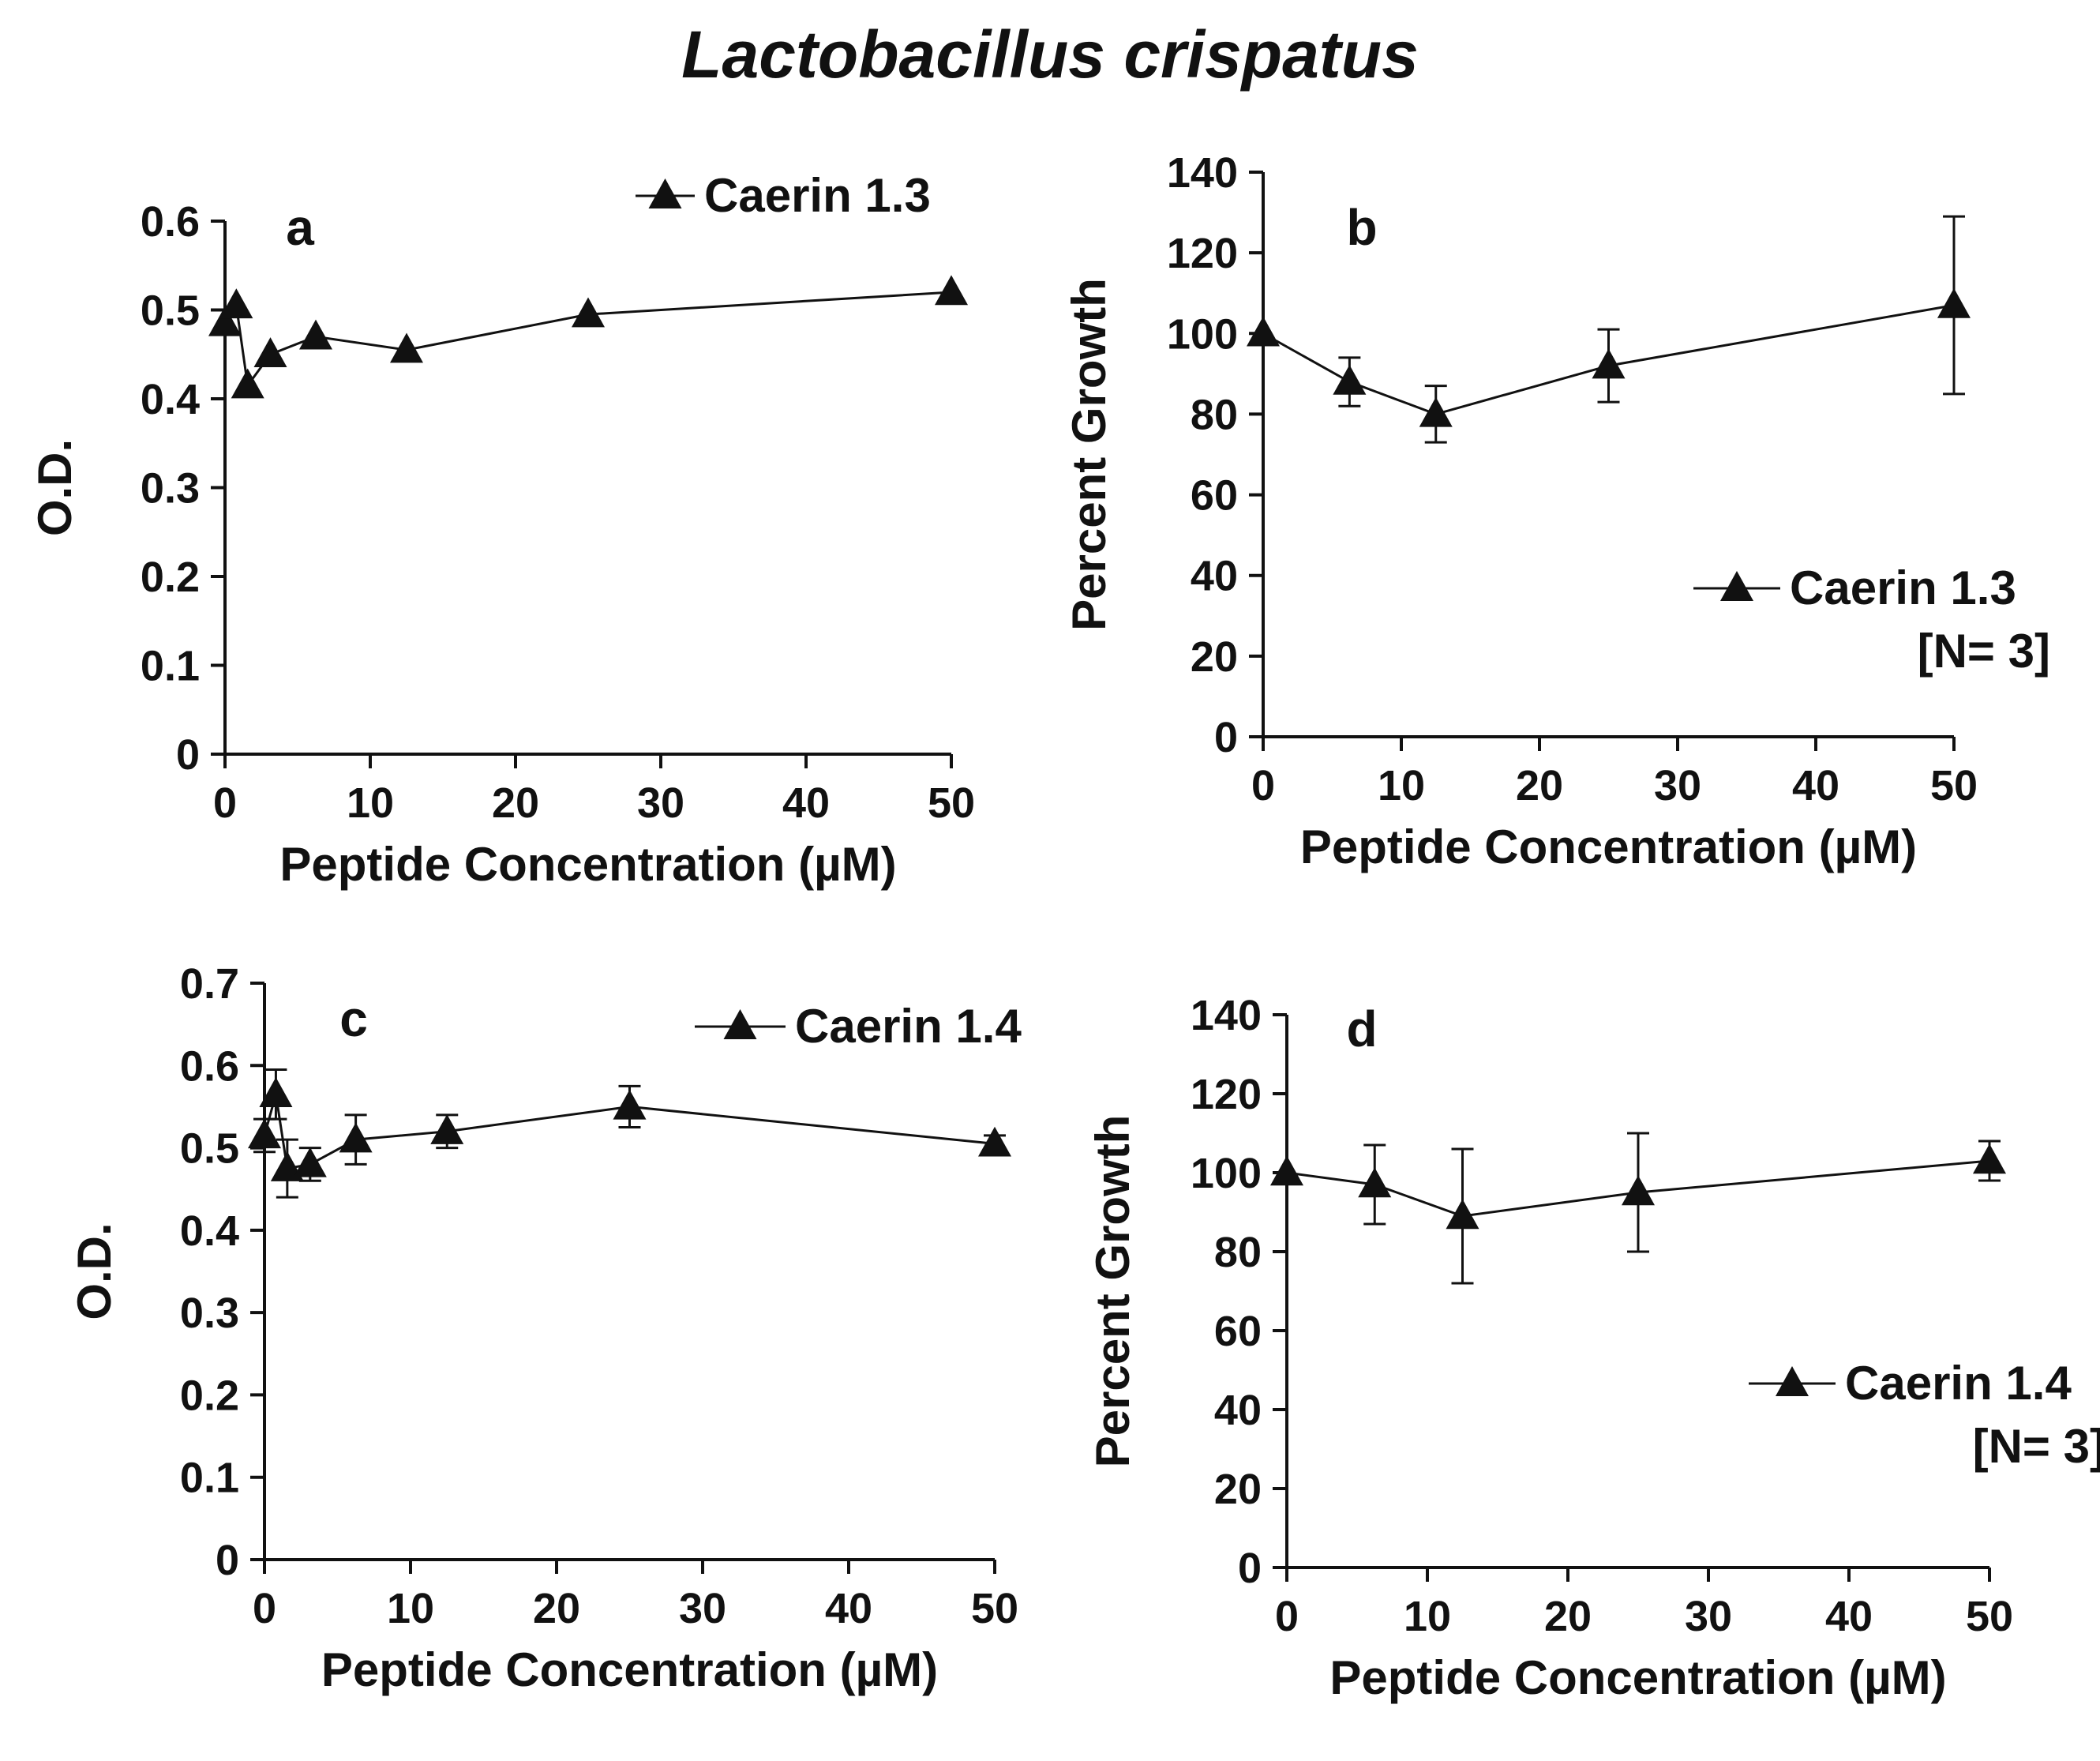 The width and height of the screenshot is (2100, 1761). What do you see at coordinates (1050, 54) in the screenshot?
I see `figure-title: Lactobacillus crispatus` at bounding box center [1050, 54].